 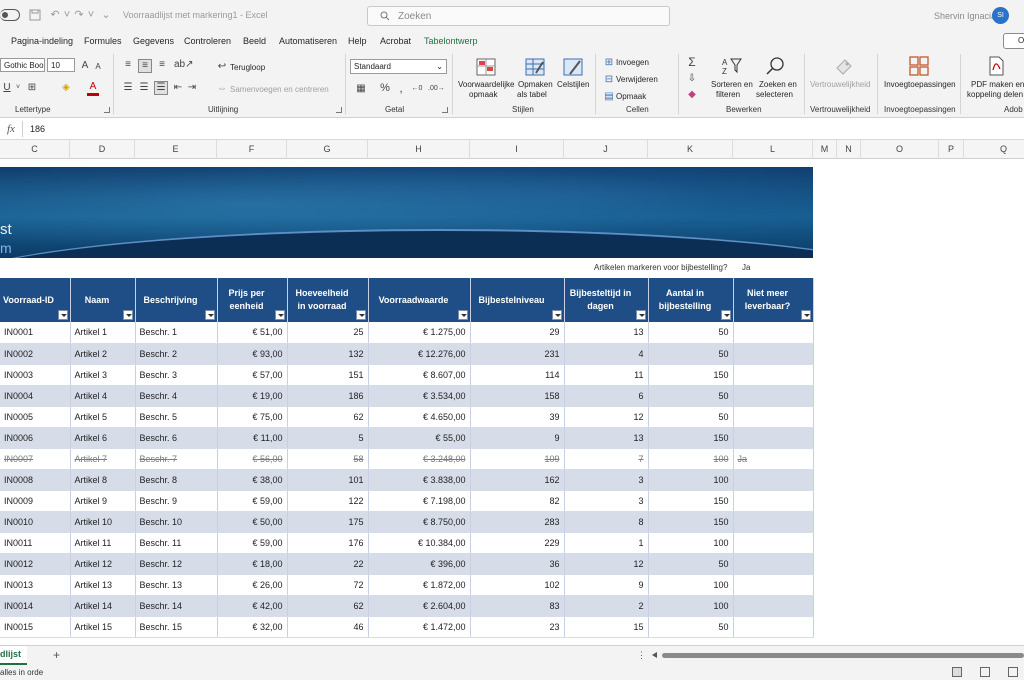 What do you see at coordinates (825, 149) in the screenshot?
I see `column-header-m: M` at bounding box center [825, 149].